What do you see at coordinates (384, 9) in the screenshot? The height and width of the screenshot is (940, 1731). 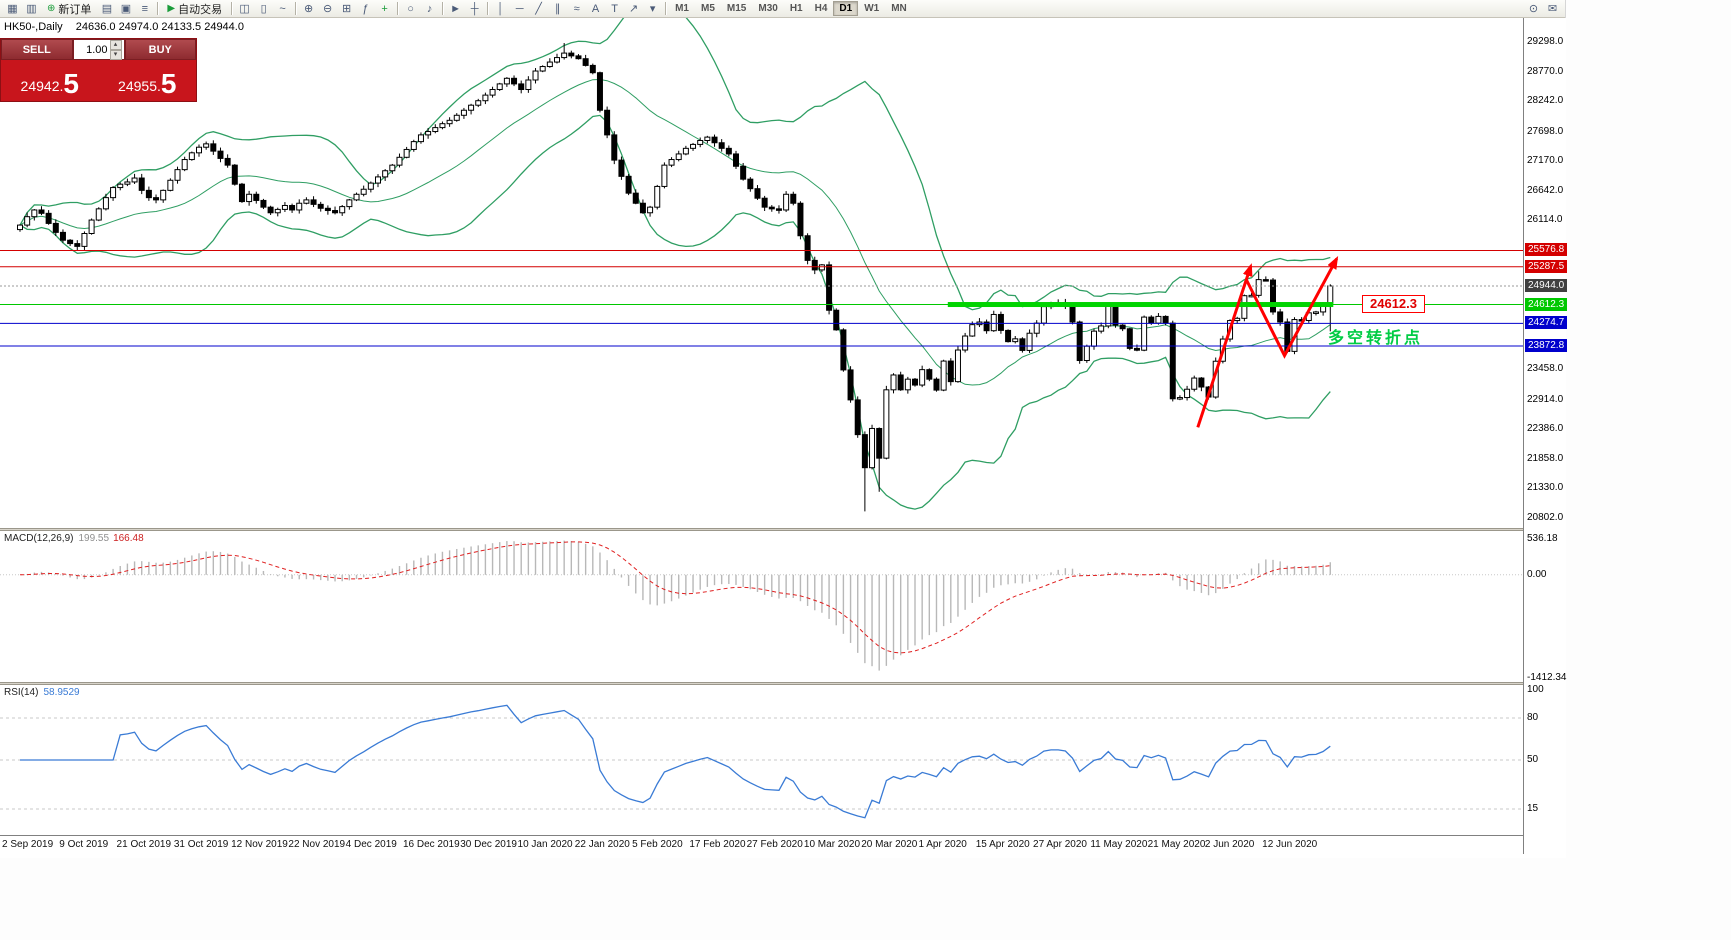 I see `add-indicator-icon: +` at bounding box center [384, 9].